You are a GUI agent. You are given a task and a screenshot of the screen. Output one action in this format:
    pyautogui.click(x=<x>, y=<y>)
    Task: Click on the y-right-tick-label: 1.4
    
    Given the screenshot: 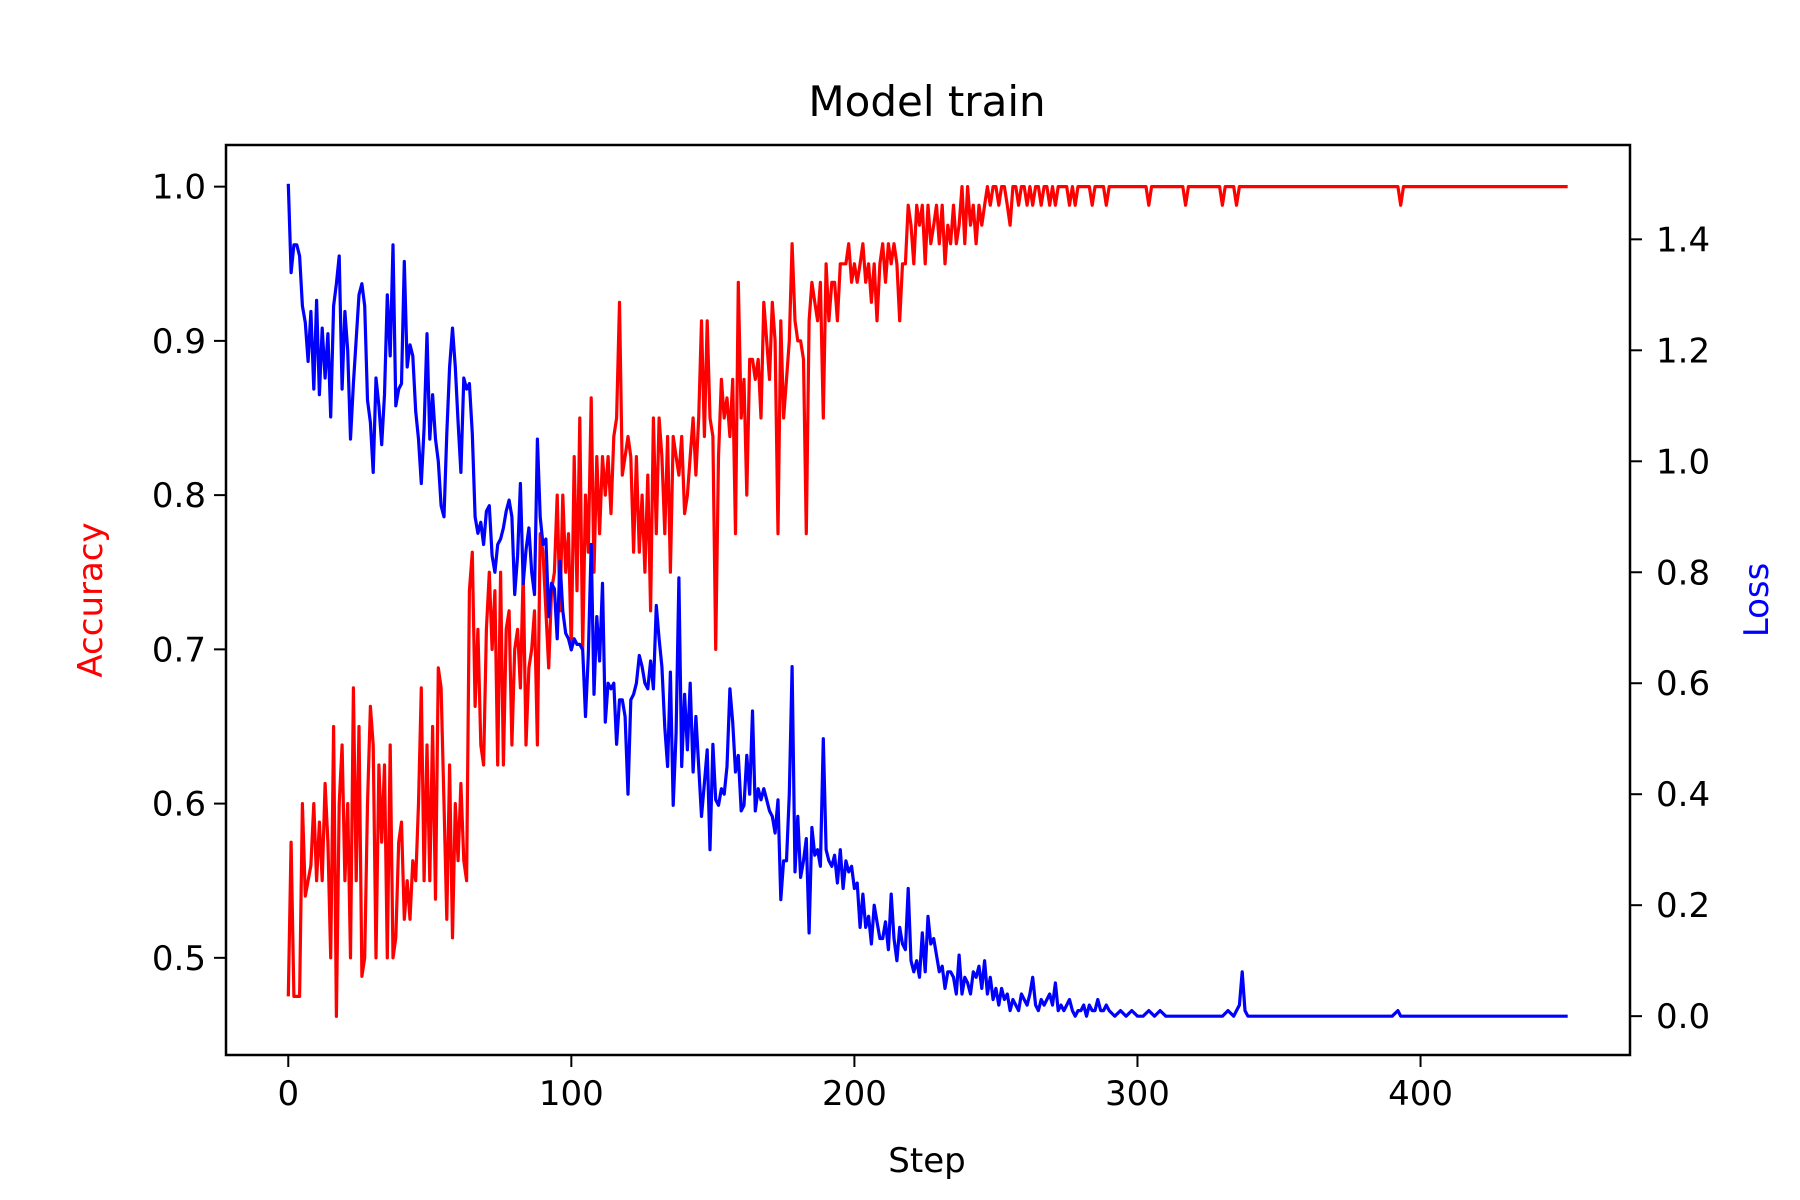 What is the action you would take?
    pyautogui.click(x=1683, y=240)
    